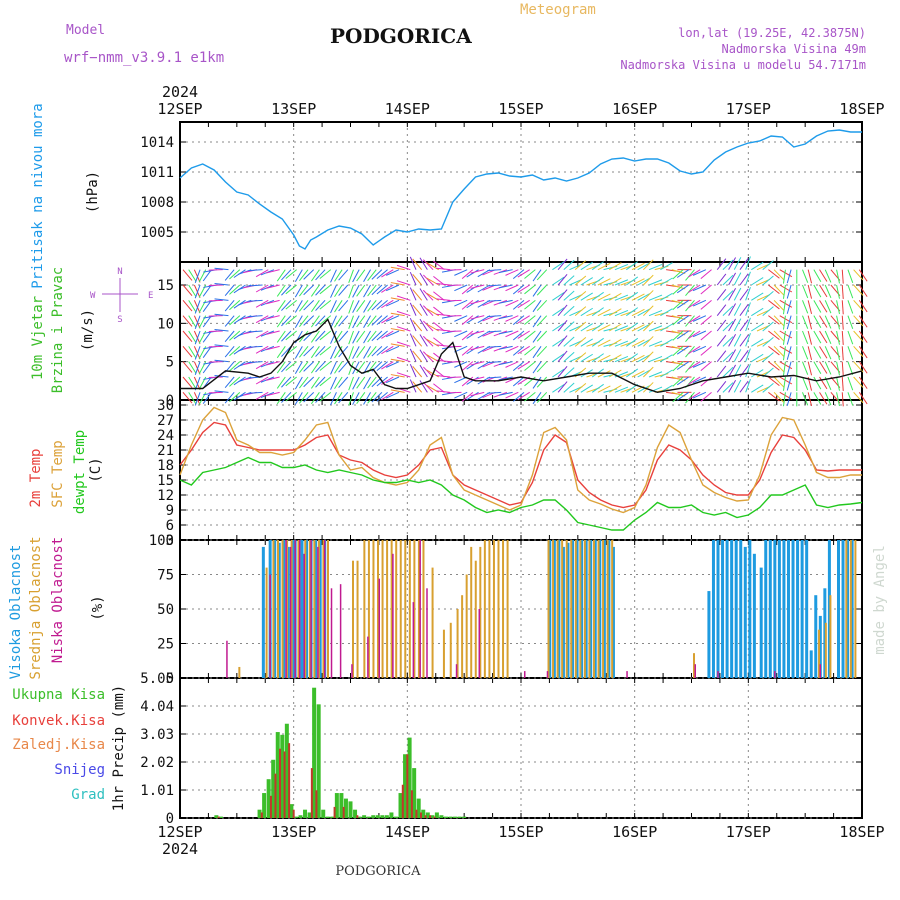  I want to click on precip-ylabel: 1hr Precip (mm), so click(119, 748).